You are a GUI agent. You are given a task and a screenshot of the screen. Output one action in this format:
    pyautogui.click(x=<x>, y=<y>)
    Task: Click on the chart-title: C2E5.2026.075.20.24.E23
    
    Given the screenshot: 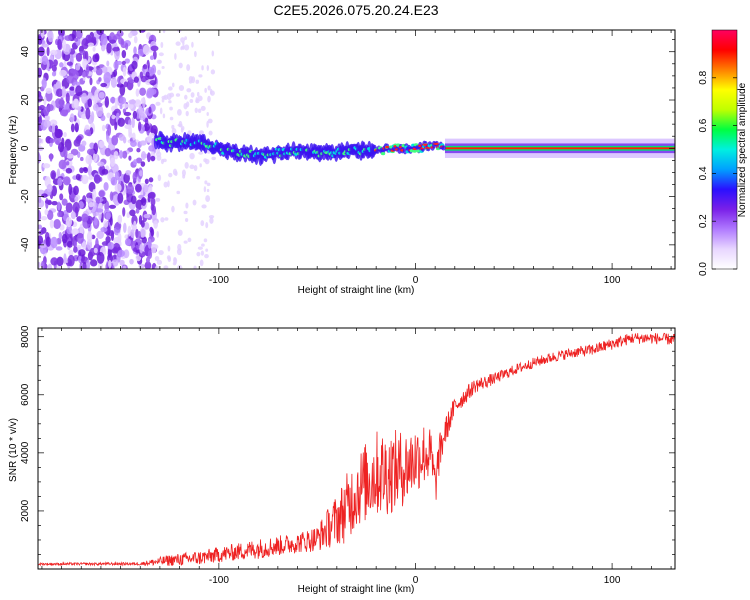 What is the action you would take?
    pyautogui.click(x=355, y=10)
    